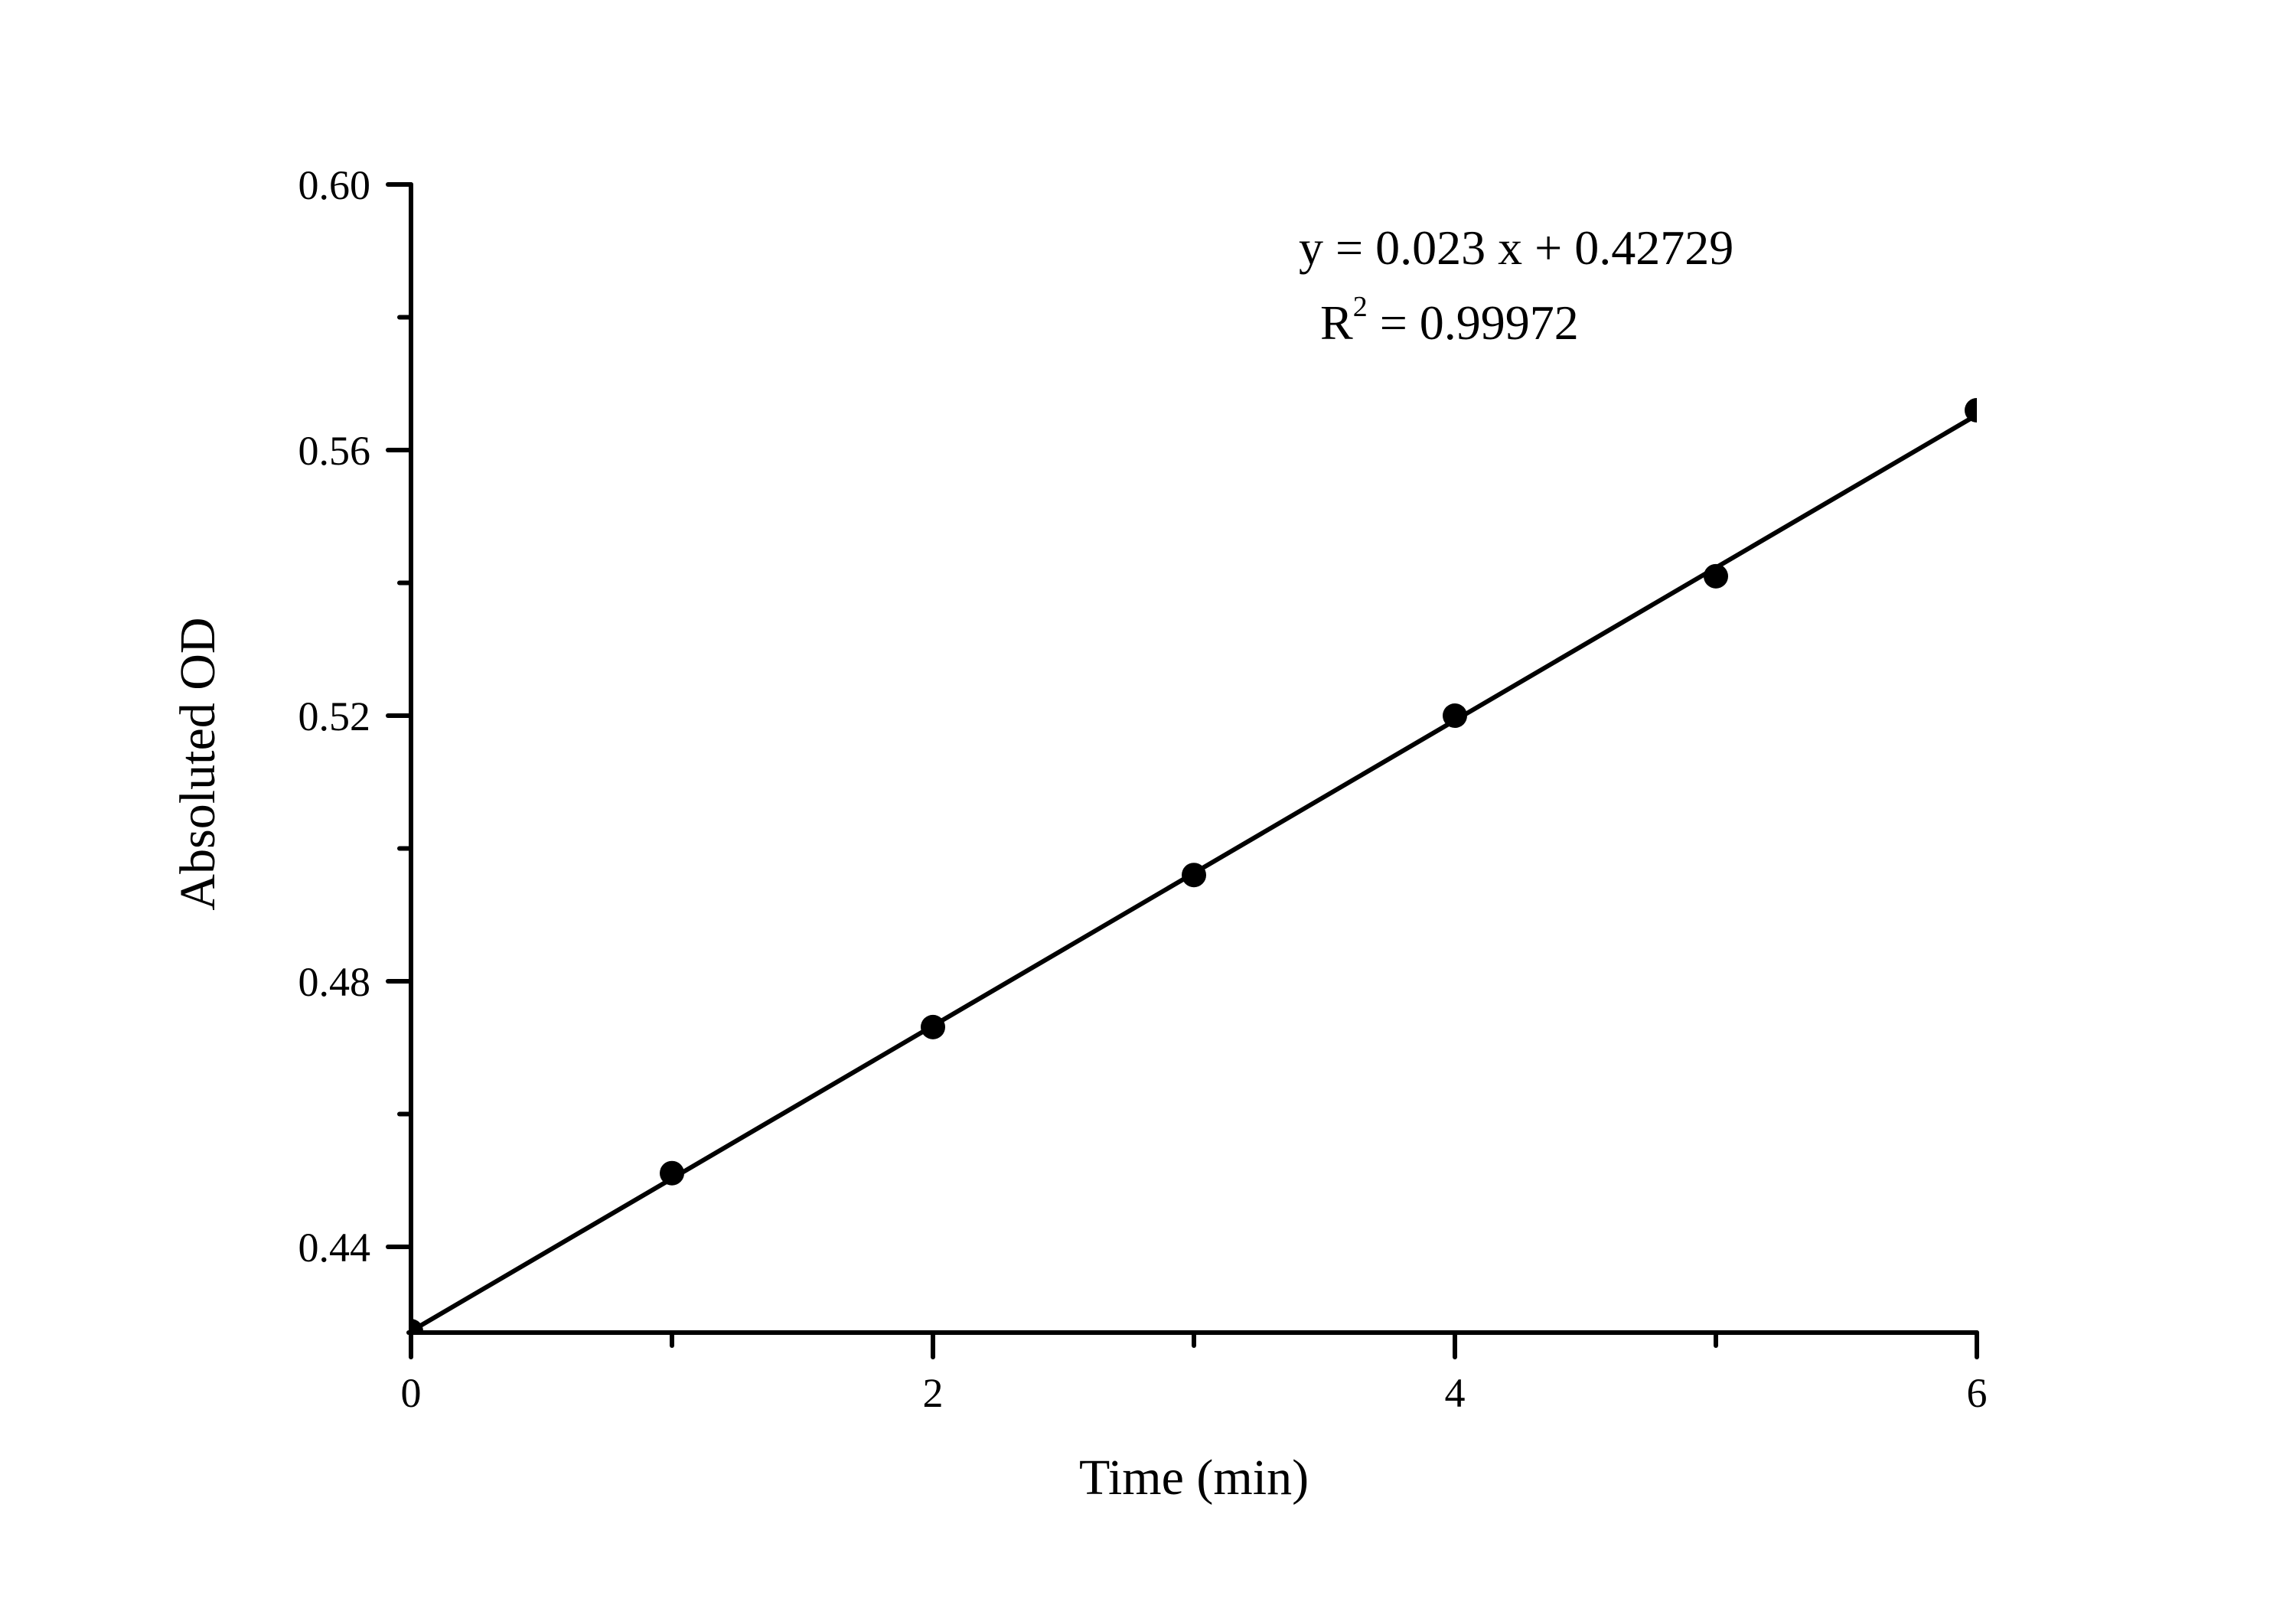  I want to click on x-tick-label: 2, so click(933, 1393).